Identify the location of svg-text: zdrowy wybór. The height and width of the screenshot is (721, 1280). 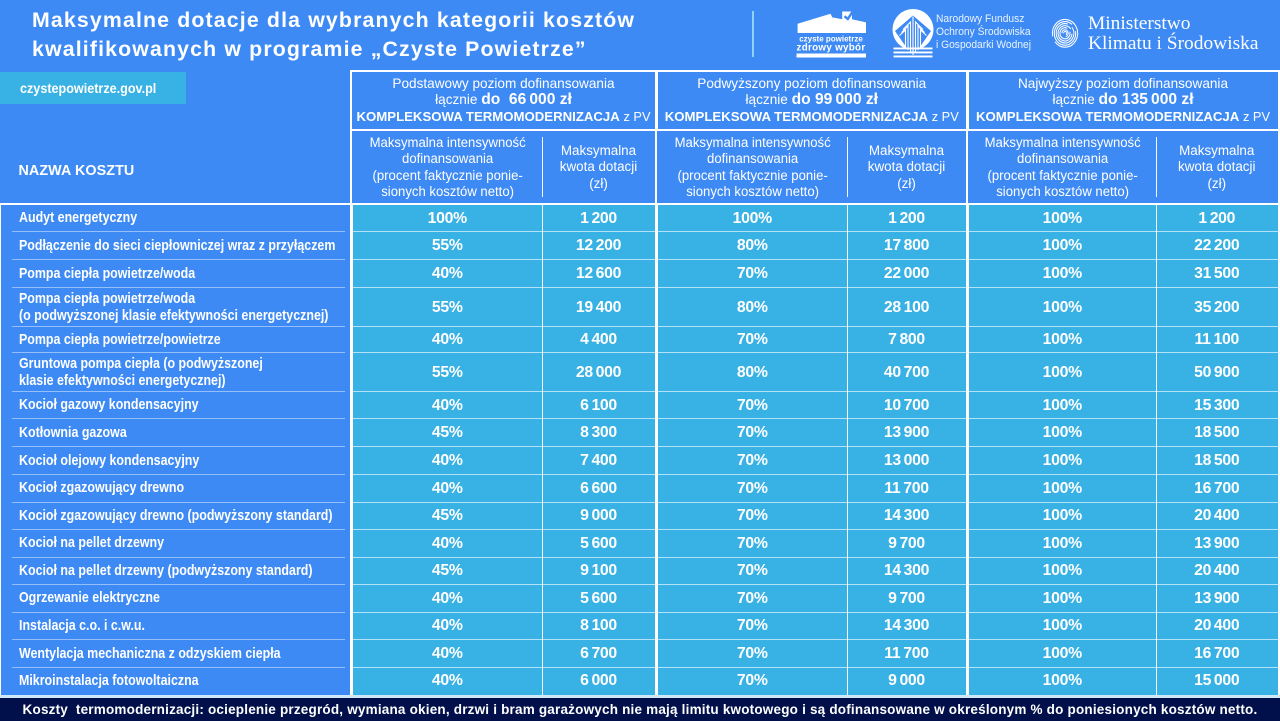
(831, 48).